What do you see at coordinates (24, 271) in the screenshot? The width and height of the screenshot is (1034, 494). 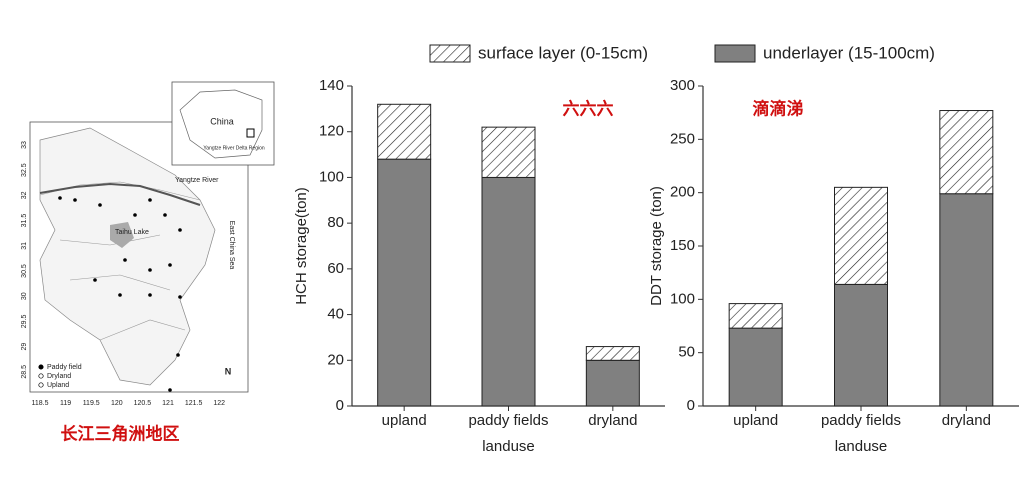 I see `map-y-tick: 30.5` at bounding box center [24, 271].